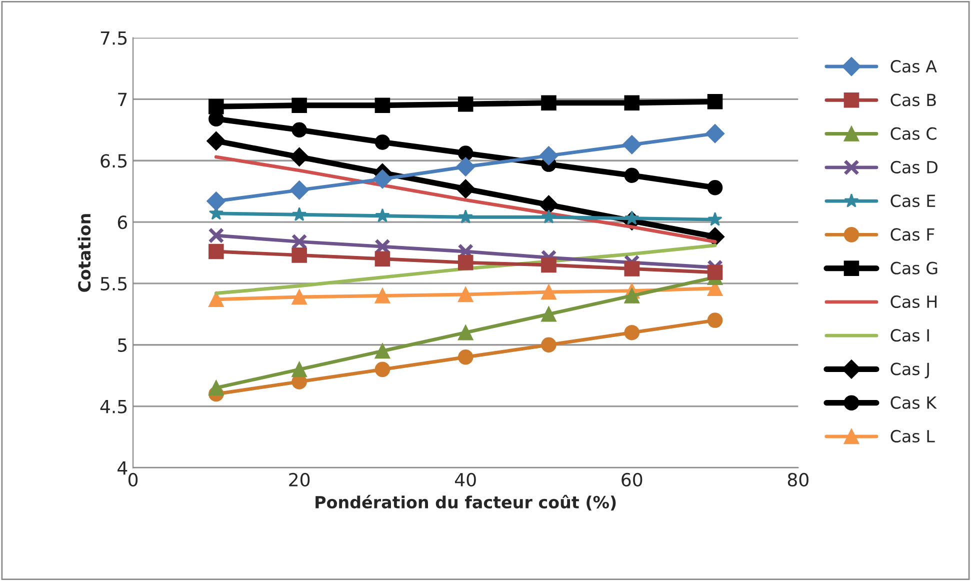 The image size is (971, 581). What do you see at coordinates (113, 38) in the screenshot?
I see `y-tick-label: 7.5` at bounding box center [113, 38].